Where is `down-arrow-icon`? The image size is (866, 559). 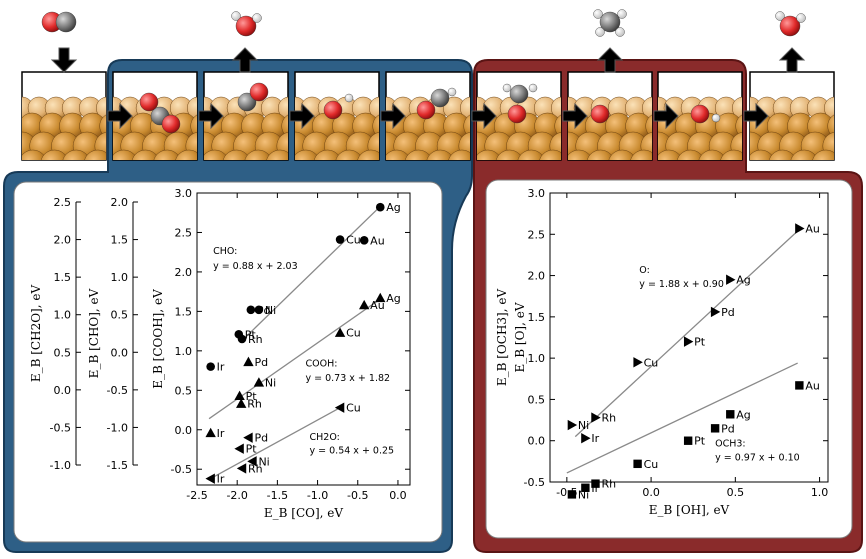 down-arrow-icon is located at coordinates (64, 60).